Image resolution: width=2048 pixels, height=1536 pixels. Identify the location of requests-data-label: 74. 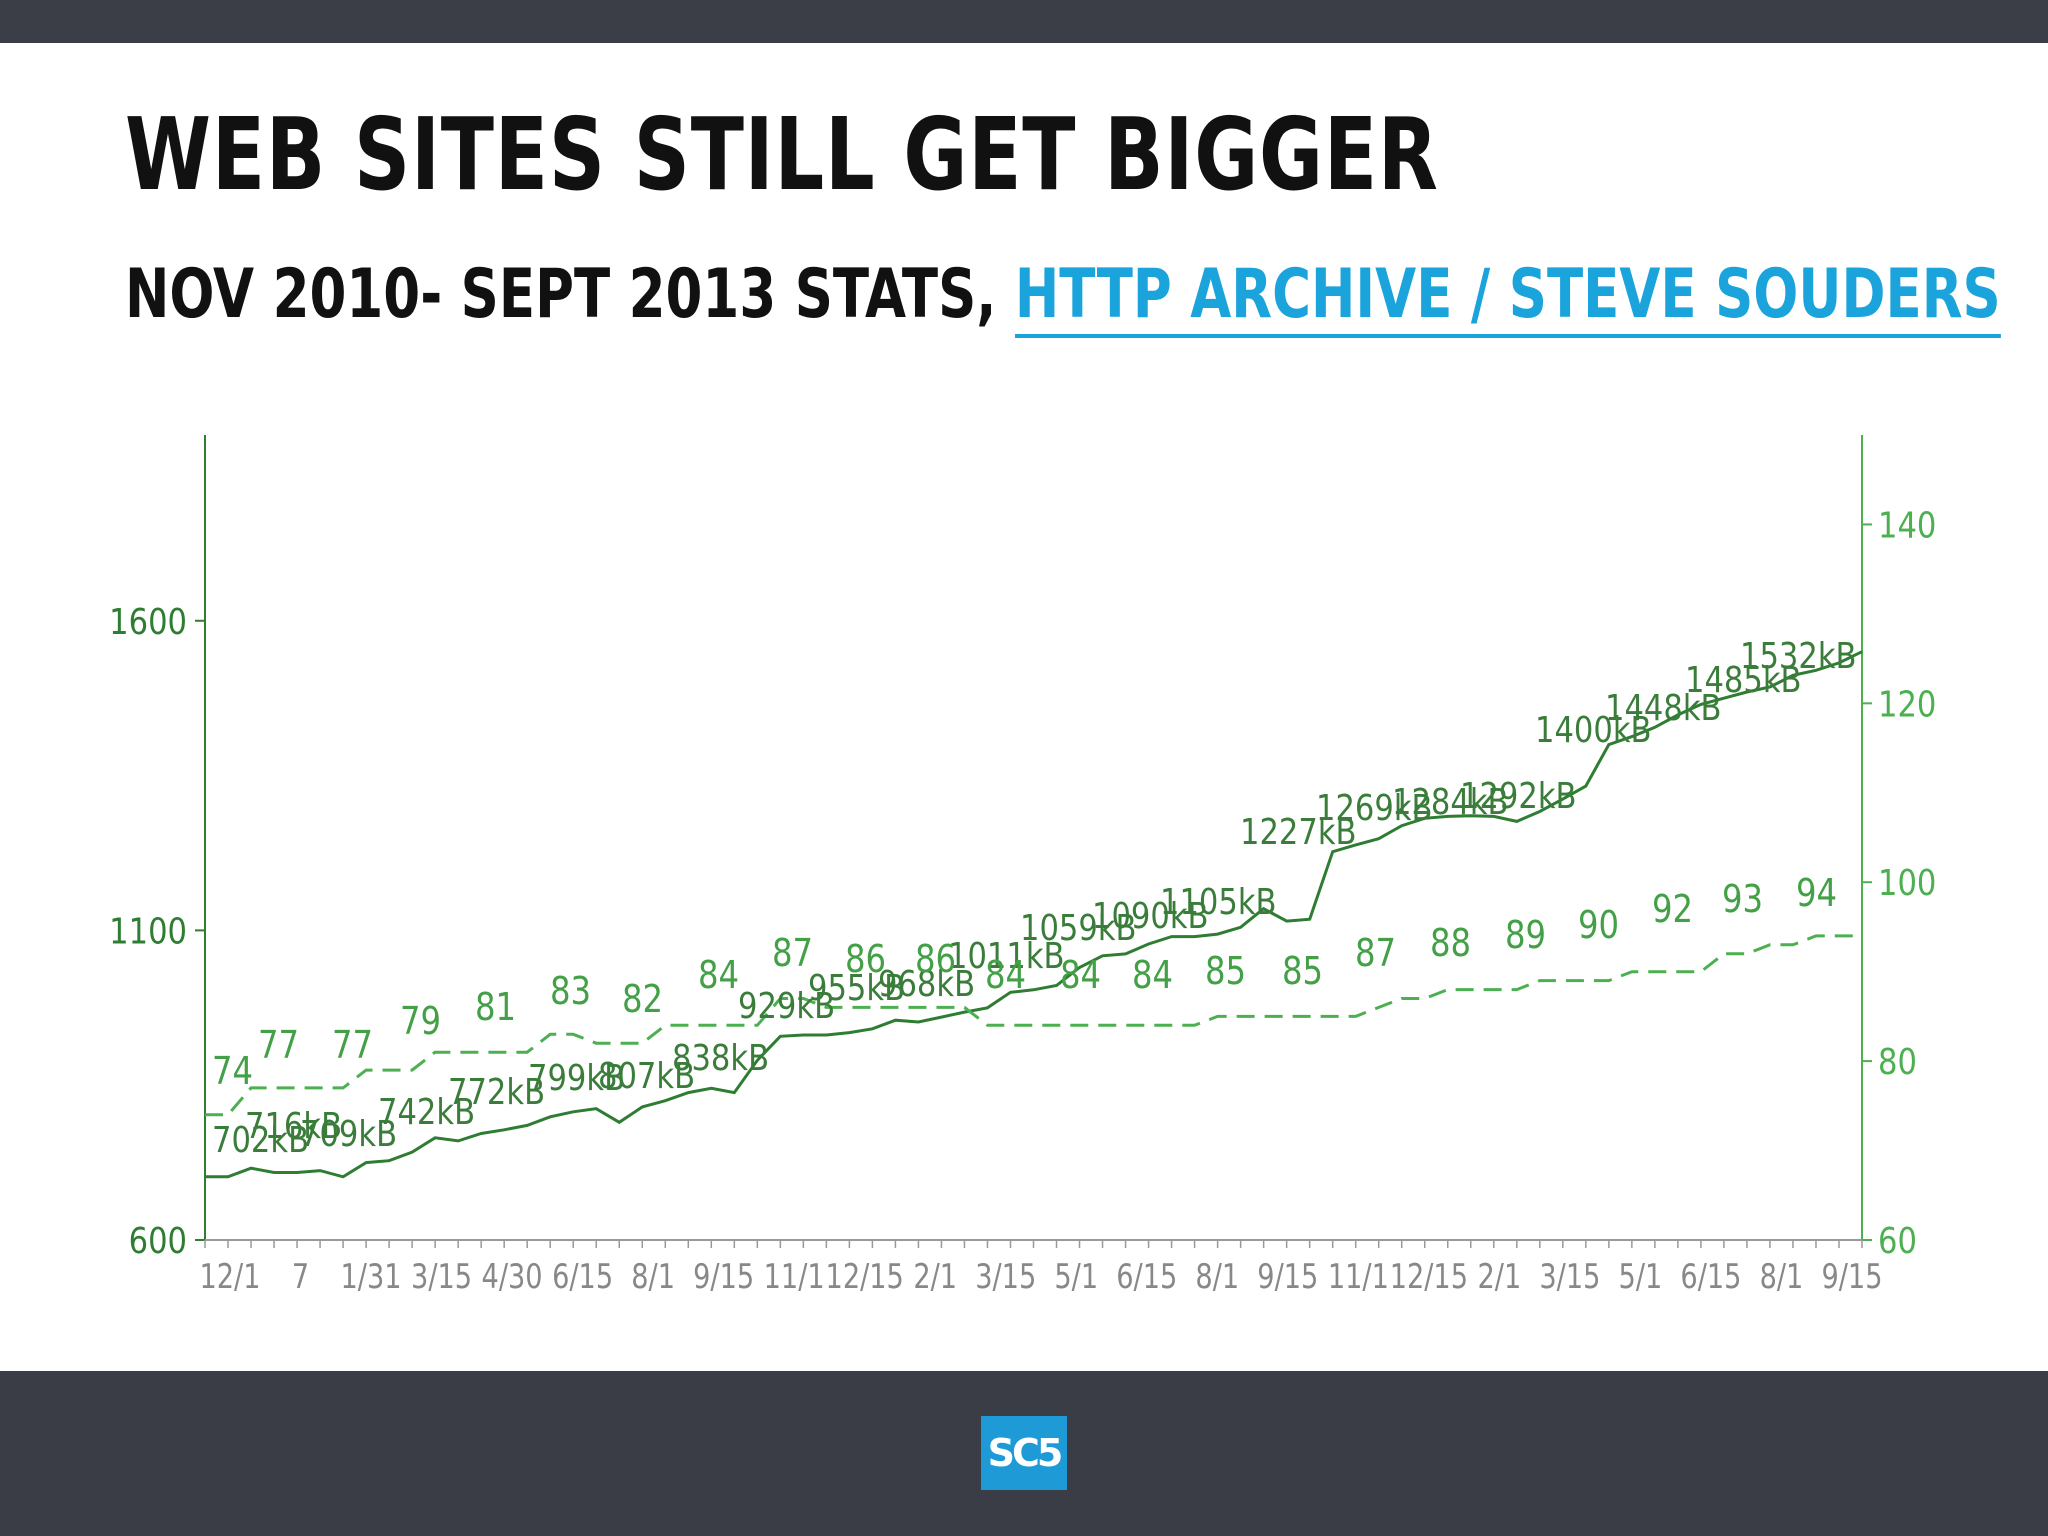
(232, 1072).